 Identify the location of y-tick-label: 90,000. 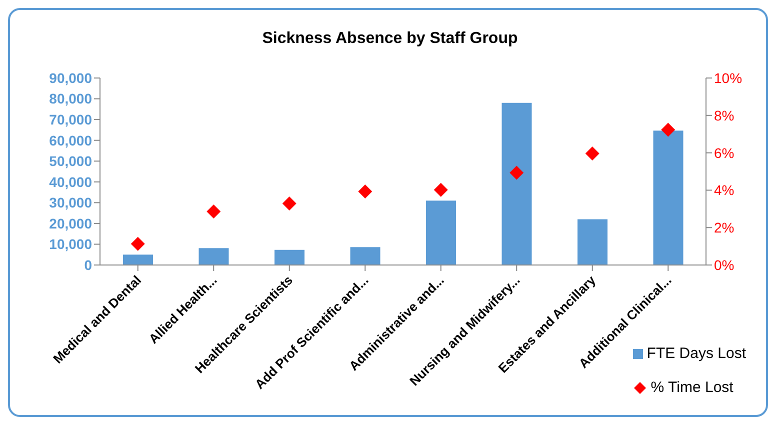
(70, 78).